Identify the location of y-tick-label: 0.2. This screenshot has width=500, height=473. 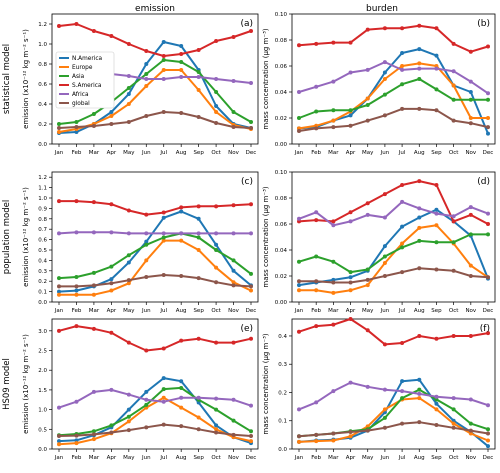
(42, 125).